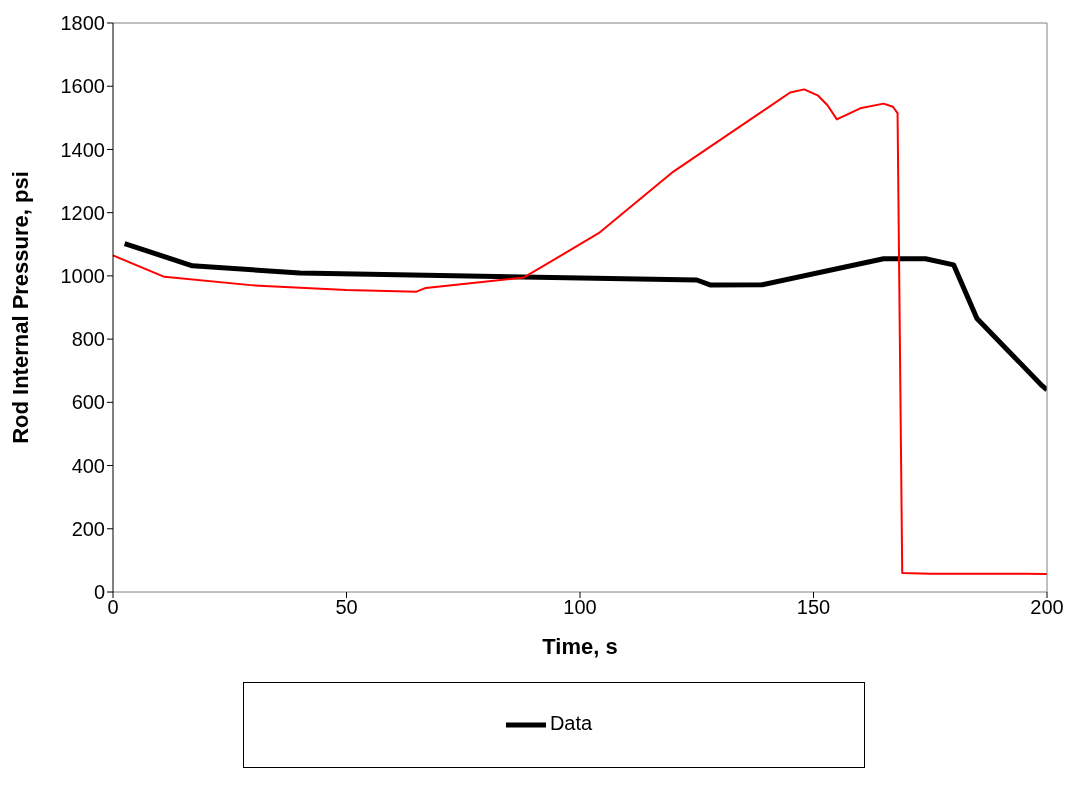 This screenshot has width=1076, height=785. I want to click on y-tick-label: 1200, so click(82, 212).